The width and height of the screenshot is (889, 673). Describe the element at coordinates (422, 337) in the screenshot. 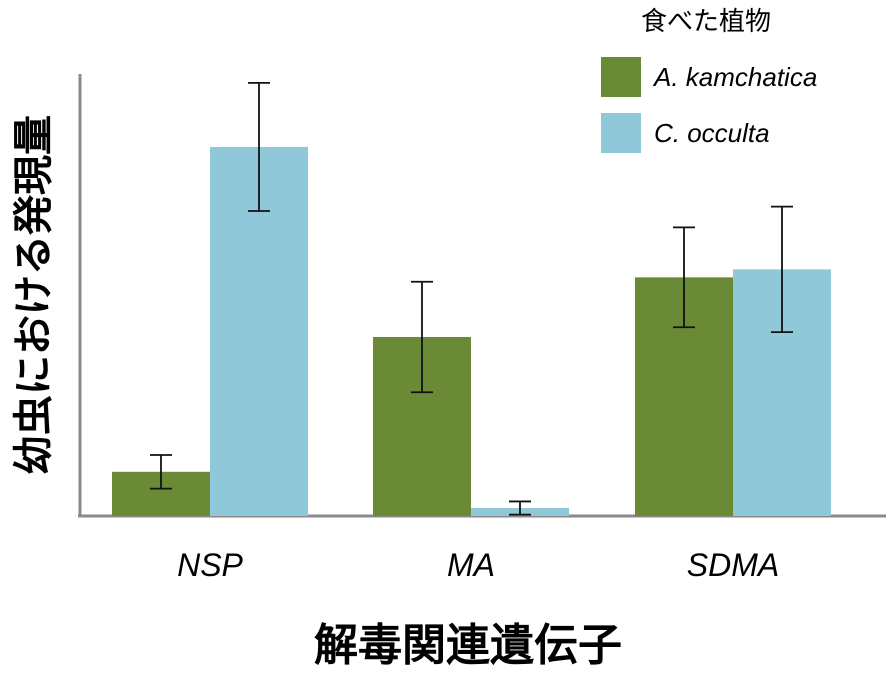

I see `error-bar-ma-a-kamchatica` at that location.